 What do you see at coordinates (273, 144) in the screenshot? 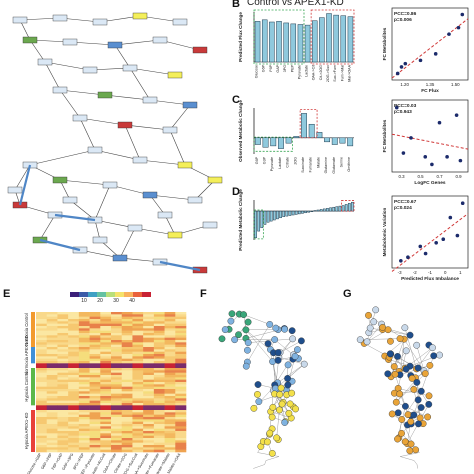
I see `highlight-box-green` at bounding box center [273, 144].